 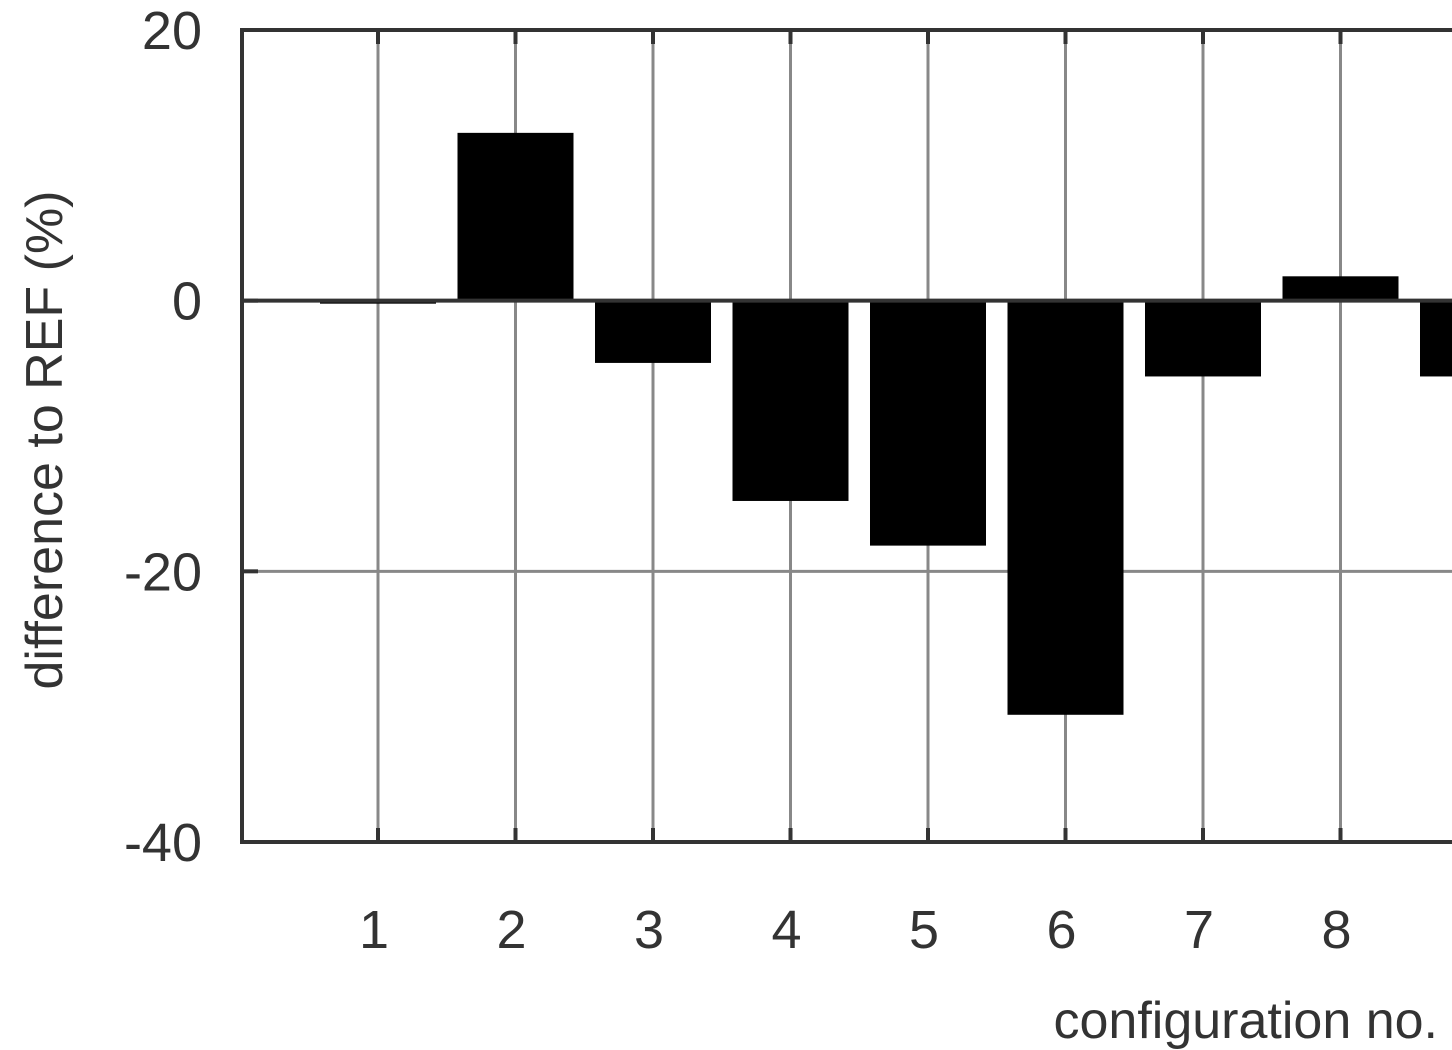 What do you see at coordinates (187, 302) in the screenshot?
I see `y-tick-label: 0` at bounding box center [187, 302].